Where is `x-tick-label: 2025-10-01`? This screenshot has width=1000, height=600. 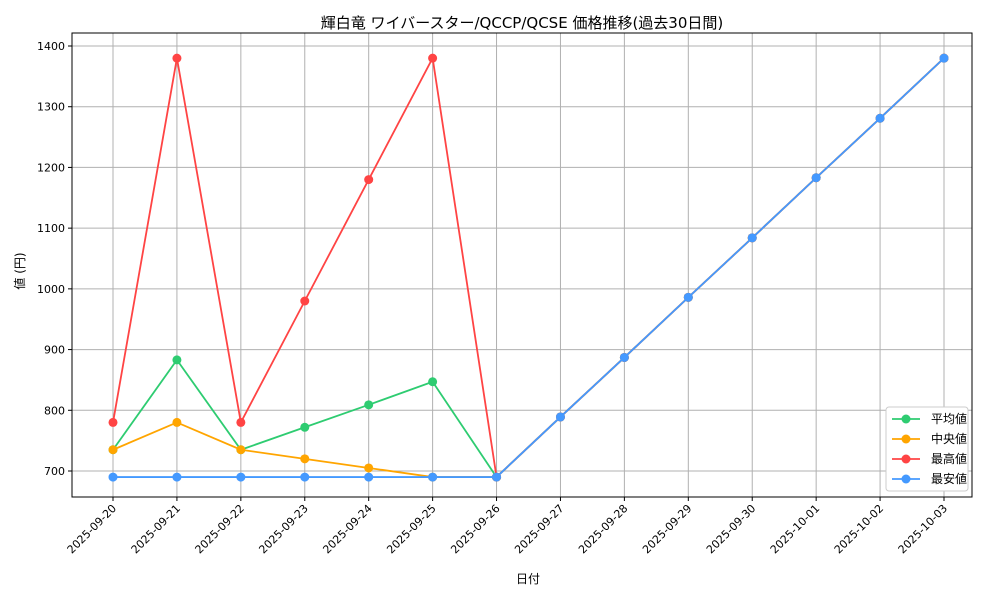 x-tick-label: 2025-10-01 is located at coordinates (795, 529).